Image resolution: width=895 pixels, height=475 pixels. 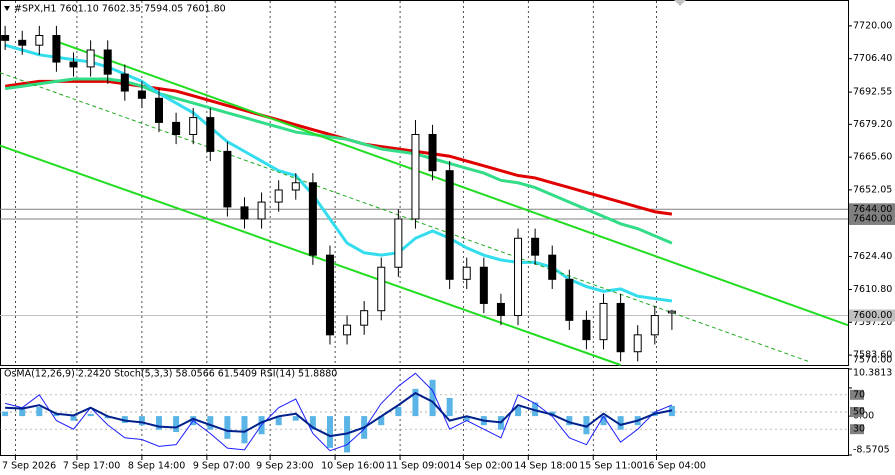 I want to click on x-tick-label: 16 Sep 04:00, so click(x=674, y=466).